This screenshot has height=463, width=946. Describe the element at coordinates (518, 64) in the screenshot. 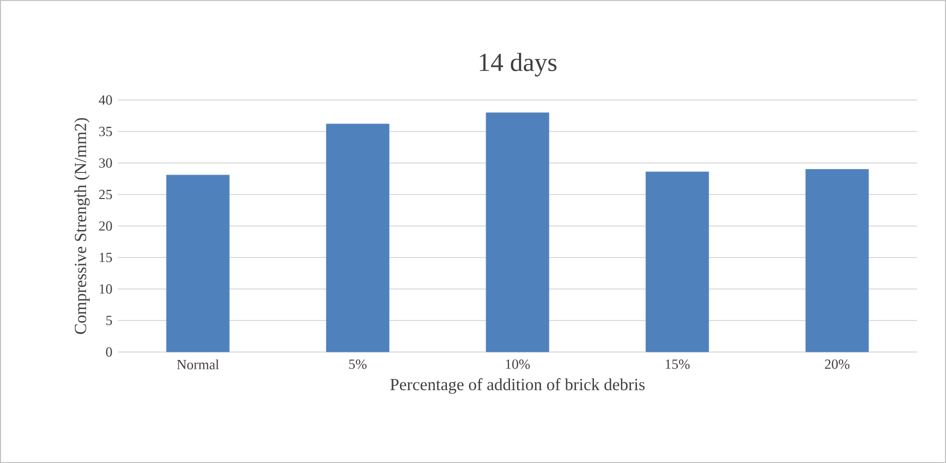

I see `chart-title: 14 days` at that location.